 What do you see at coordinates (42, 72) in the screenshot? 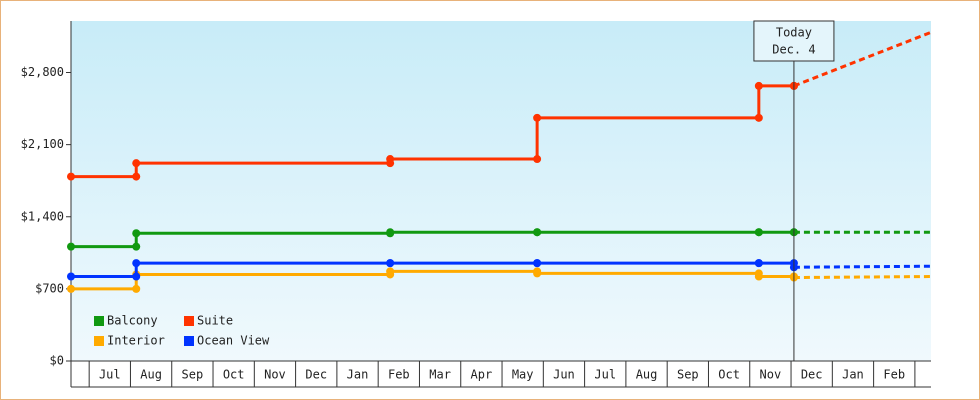
I see `y-tick-label: $2,800` at bounding box center [42, 72].